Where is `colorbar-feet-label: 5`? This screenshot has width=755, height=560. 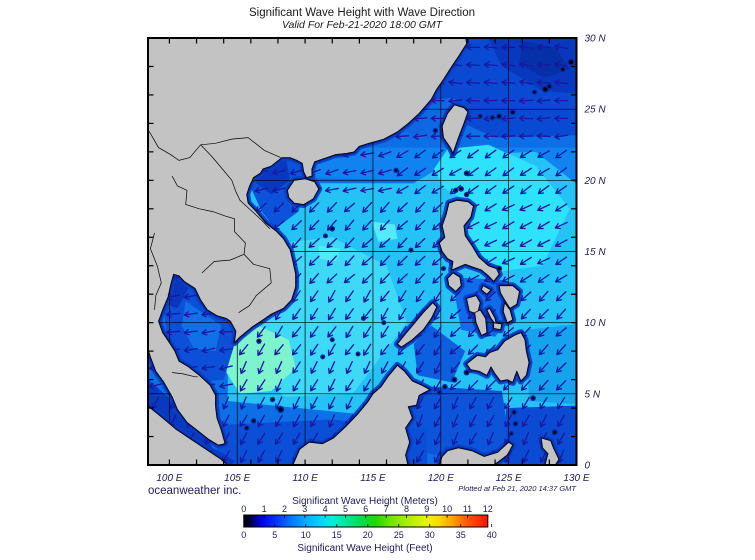 colorbar-feet-label: 5 is located at coordinates (274, 535).